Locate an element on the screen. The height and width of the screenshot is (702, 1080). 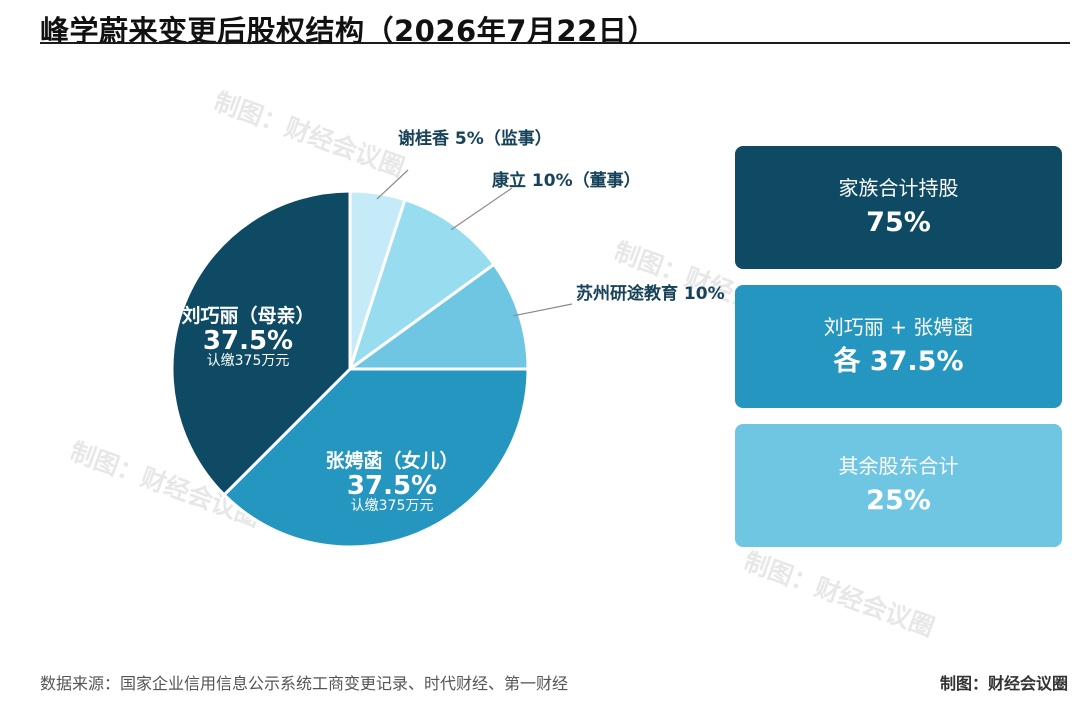
summary-label: 家族合计持股 is located at coordinates (898, 187).